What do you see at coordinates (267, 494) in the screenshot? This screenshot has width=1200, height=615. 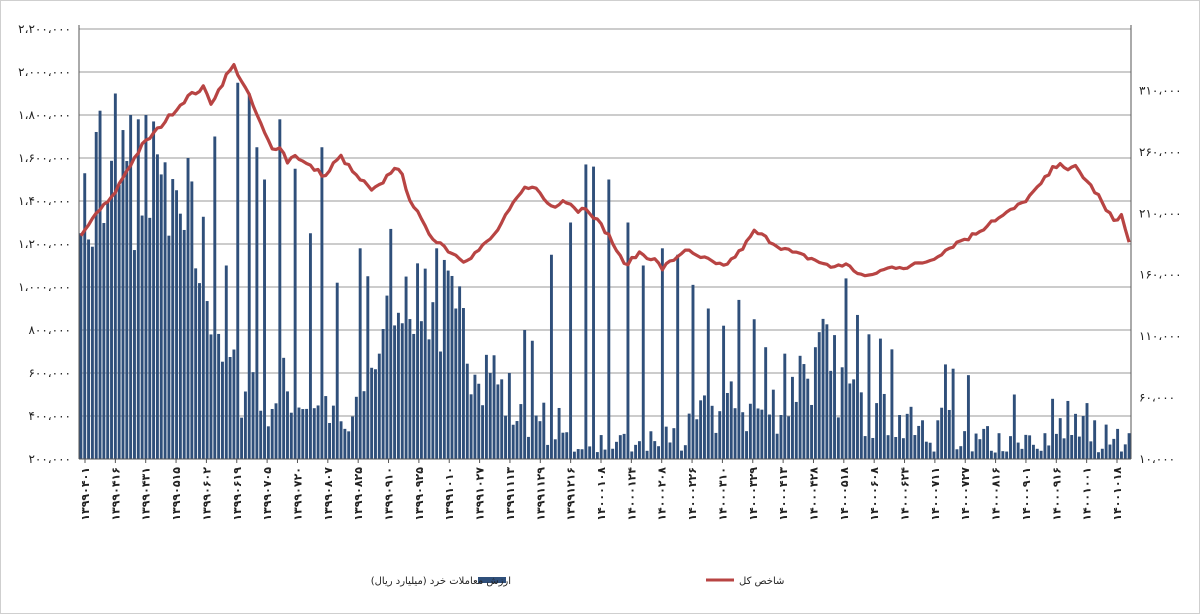 I see `x-tick-label: ۱۳۹۹۰۷۰۵` at bounding box center [267, 494].